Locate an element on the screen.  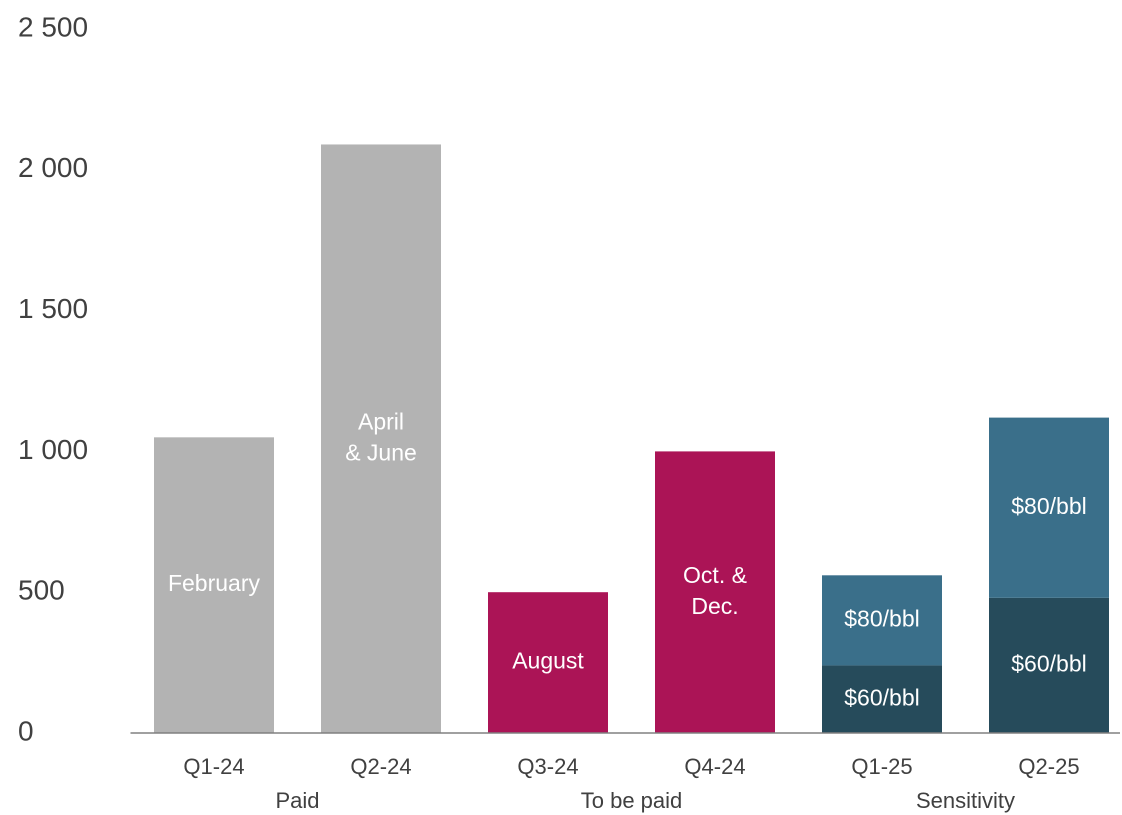
x-tick-label: Q2-25 is located at coordinates (1048, 766).